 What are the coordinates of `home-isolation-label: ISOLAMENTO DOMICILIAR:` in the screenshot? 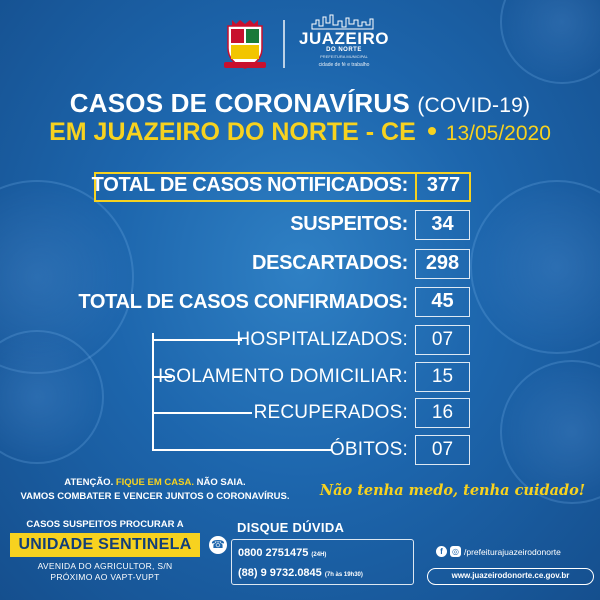 It's located at (282, 376).